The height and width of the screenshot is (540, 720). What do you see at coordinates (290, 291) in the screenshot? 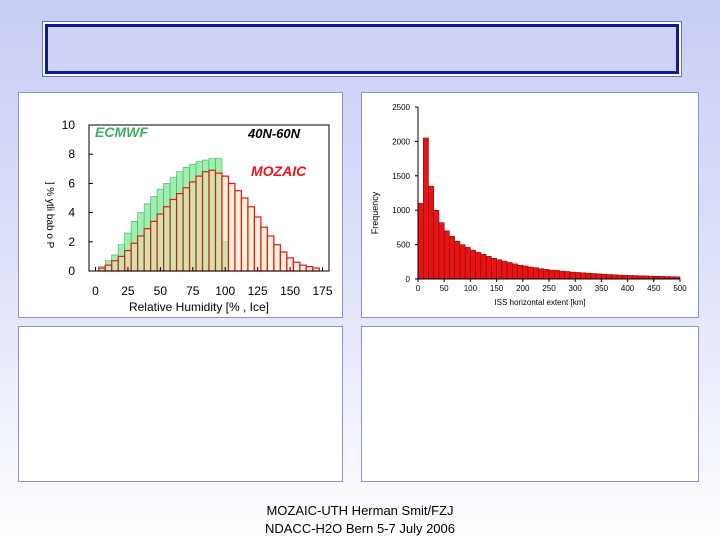
I see `rh-x-tick-label: 150` at bounding box center [290, 291].